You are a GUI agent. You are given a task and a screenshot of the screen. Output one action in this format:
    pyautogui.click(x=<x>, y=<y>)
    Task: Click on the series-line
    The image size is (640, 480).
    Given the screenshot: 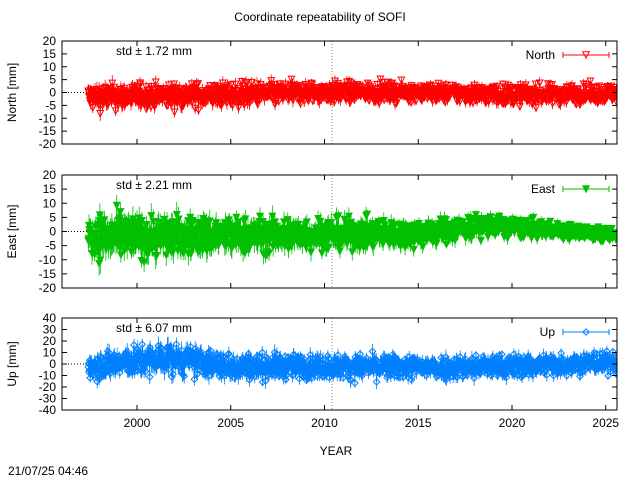 What is the action you would take?
    pyautogui.click(x=352, y=96)
    